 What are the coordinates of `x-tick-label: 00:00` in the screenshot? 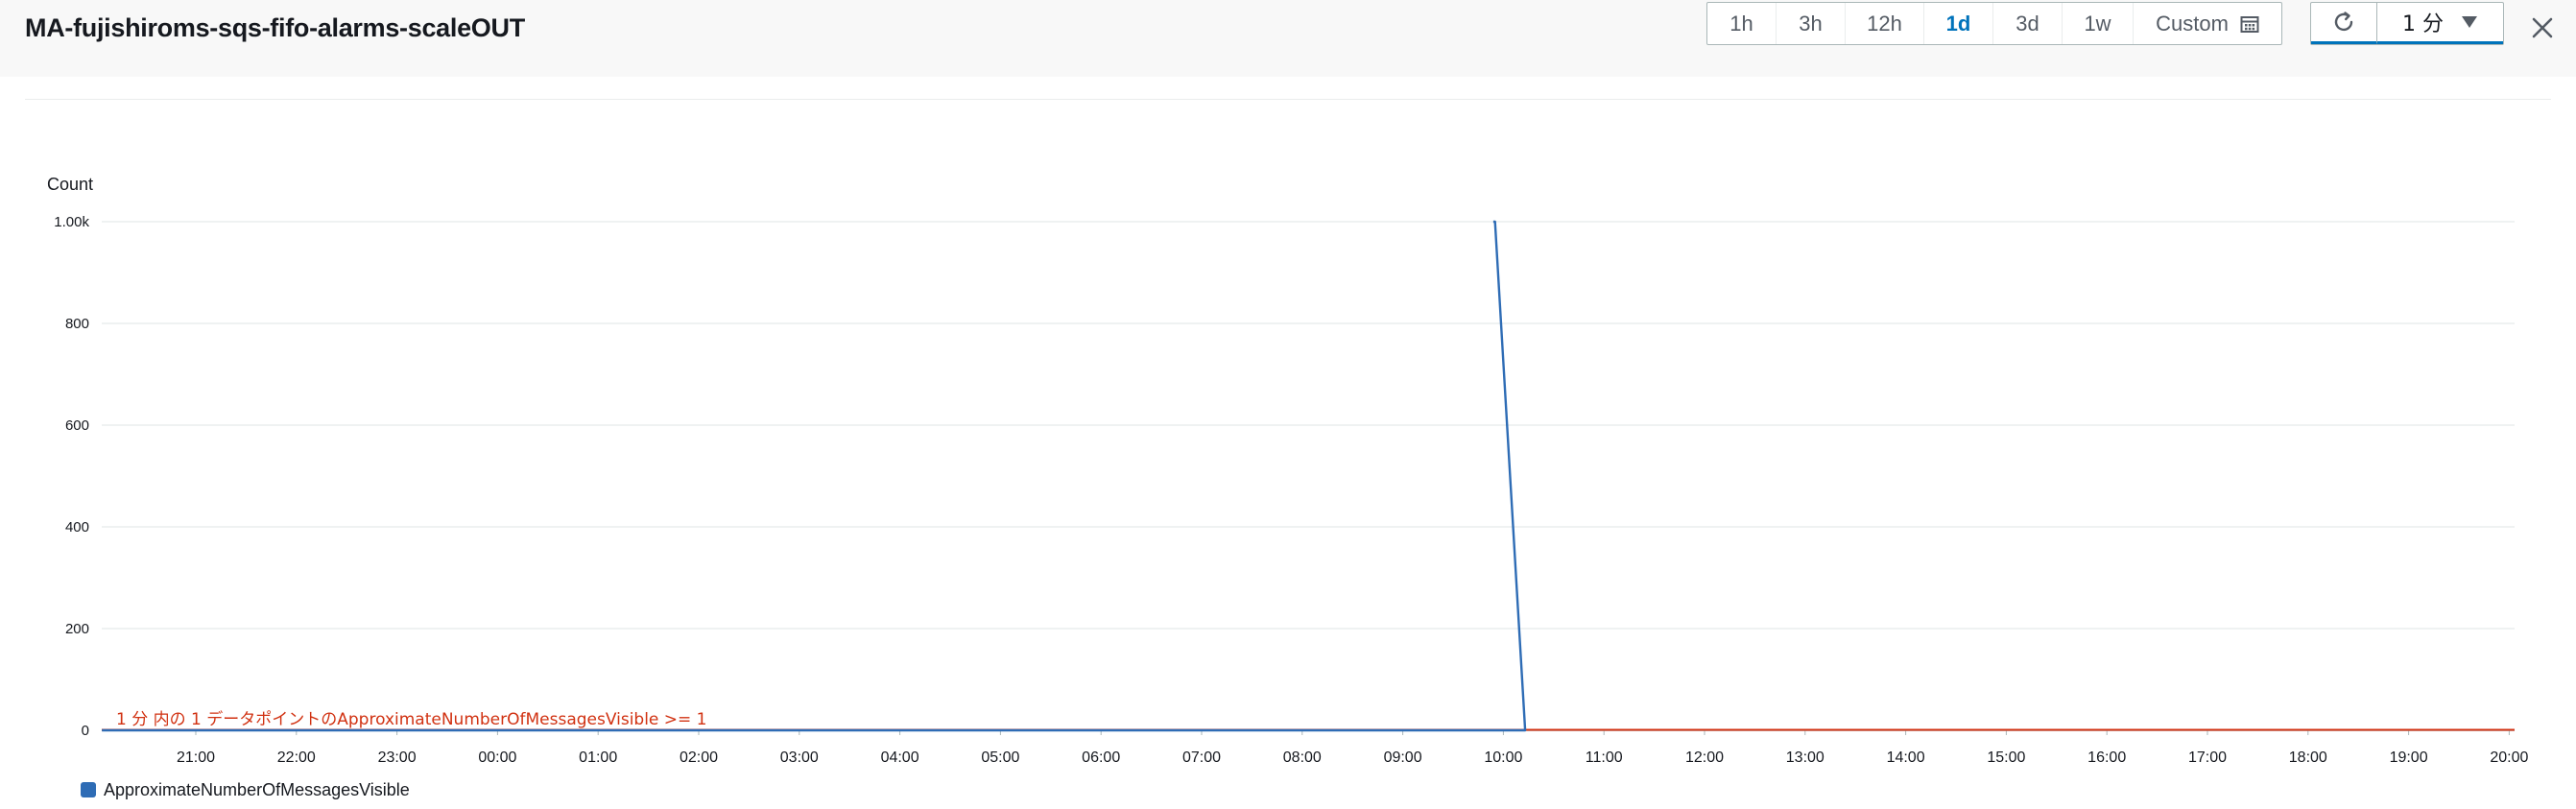 It's located at (497, 758).